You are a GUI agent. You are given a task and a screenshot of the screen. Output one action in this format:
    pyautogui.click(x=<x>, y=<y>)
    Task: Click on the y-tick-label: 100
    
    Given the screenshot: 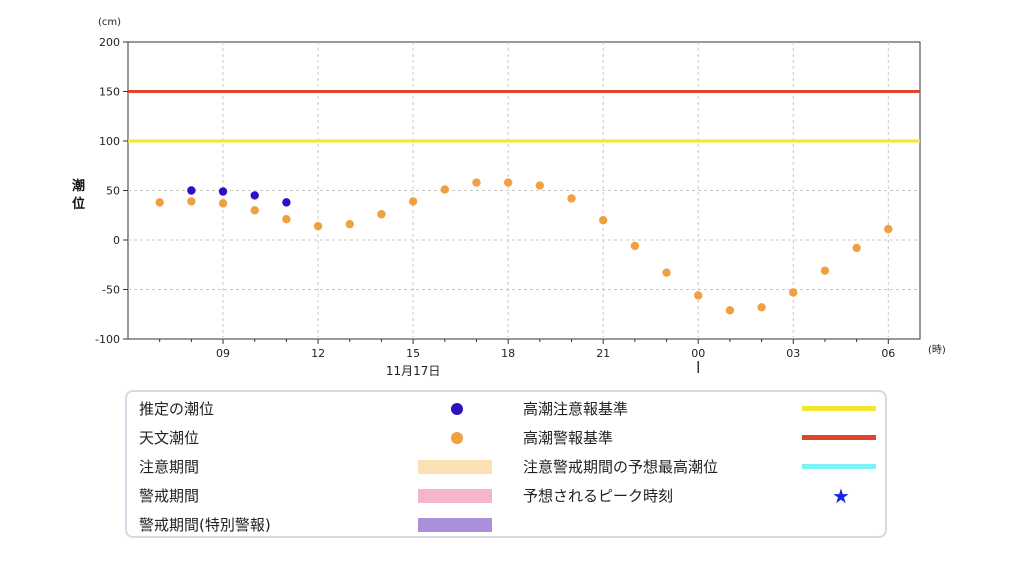 What is the action you would take?
    pyautogui.click(x=109, y=141)
    